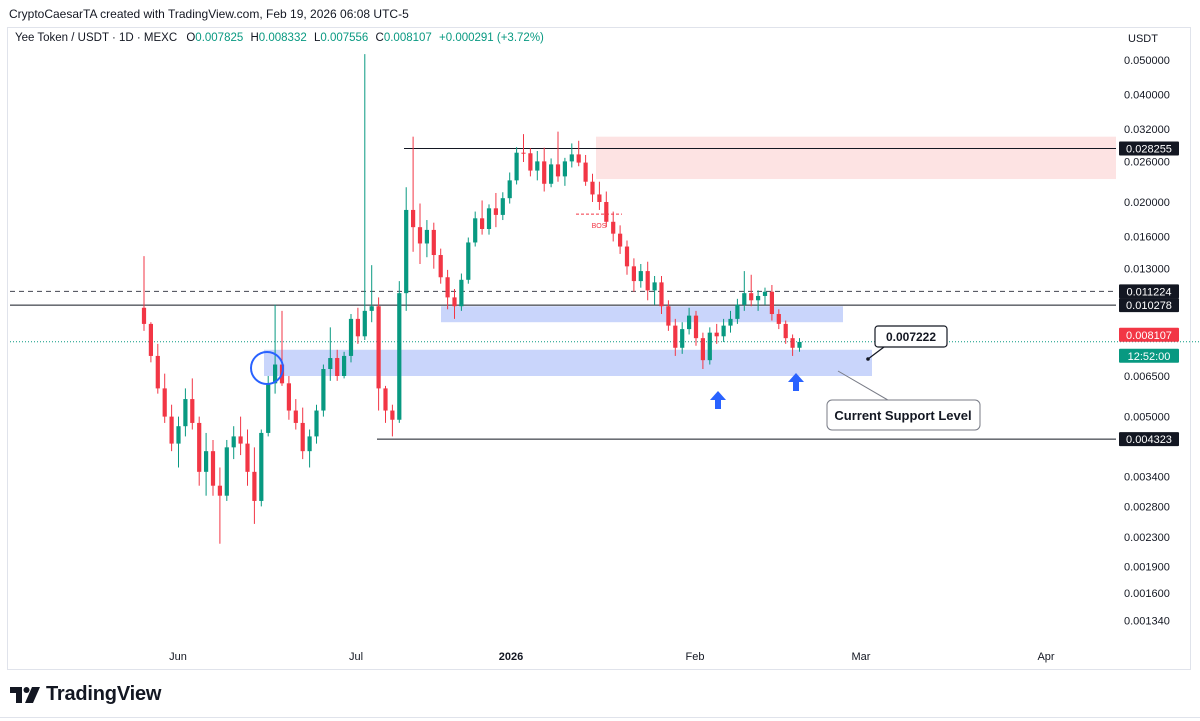 Image resolution: width=1200 pixels, height=721 pixels. Describe the element at coordinates (511, 657) in the screenshot. I see `x-tick-label: 2026` at that location.